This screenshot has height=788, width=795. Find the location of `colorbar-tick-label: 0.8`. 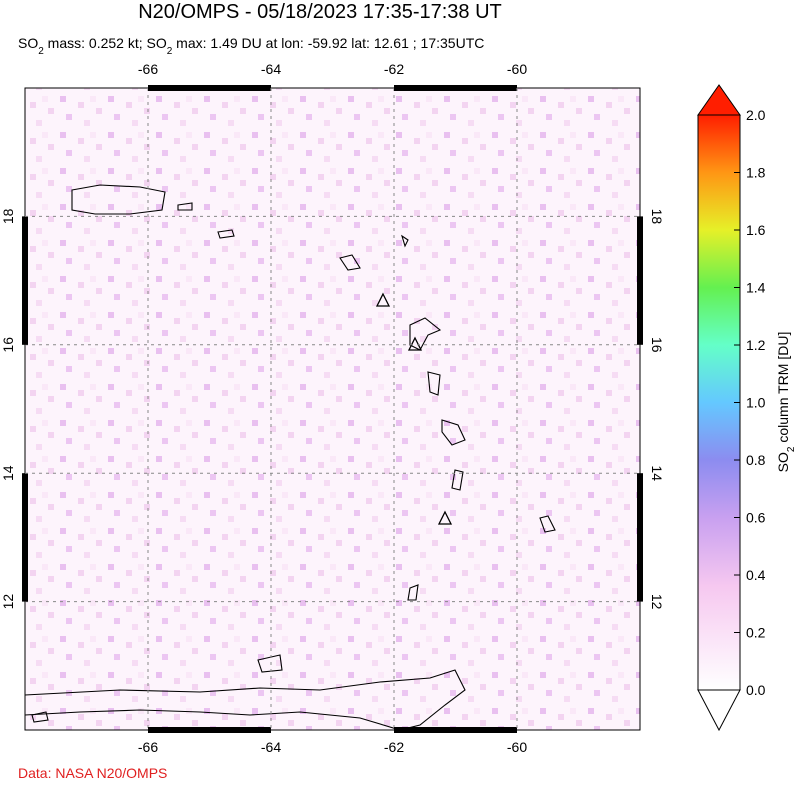

colorbar-tick-label: 0.8 is located at coordinates (756, 460).